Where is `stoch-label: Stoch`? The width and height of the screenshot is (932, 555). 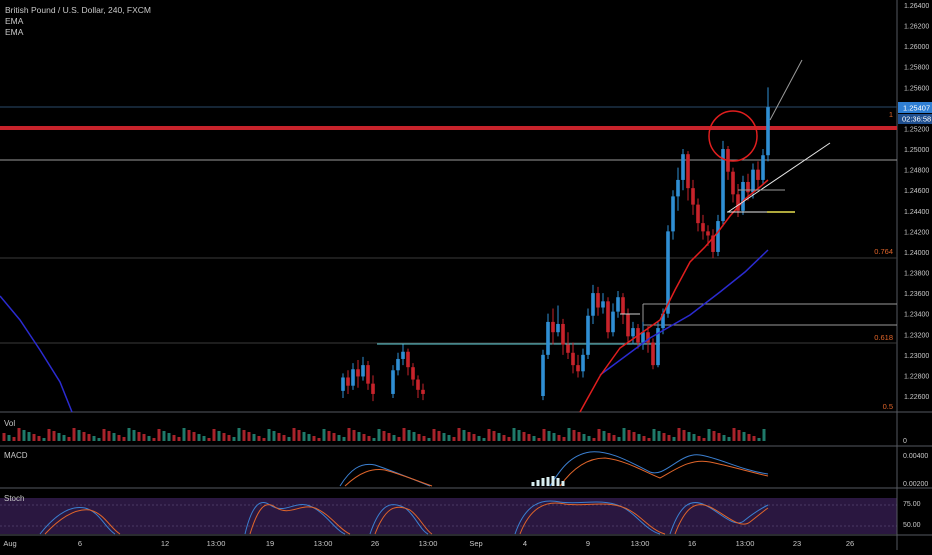 stoch-label: Stoch is located at coordinates (14, 498).